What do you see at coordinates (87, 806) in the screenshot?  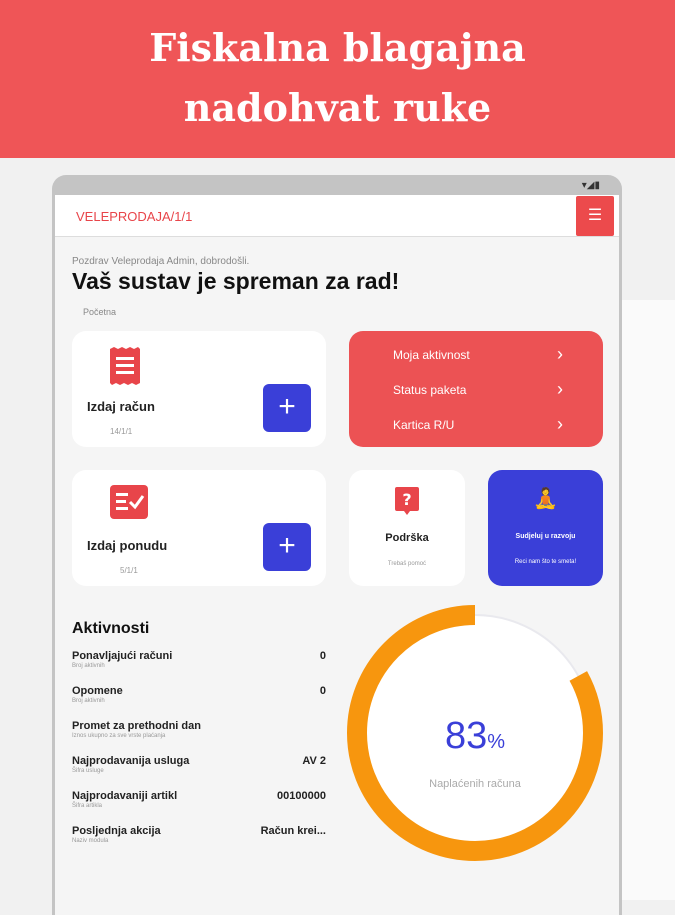 I see `activity-sublabel: Šifra artikla` at bounding box center [87, 806].